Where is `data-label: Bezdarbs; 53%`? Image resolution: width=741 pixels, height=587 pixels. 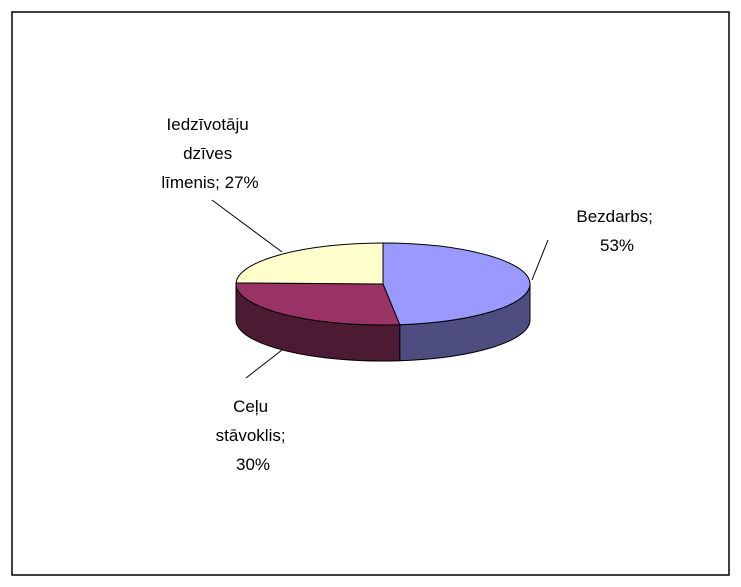 data-label: Bezdarbs; 53% is located at coordinates (616, 231).